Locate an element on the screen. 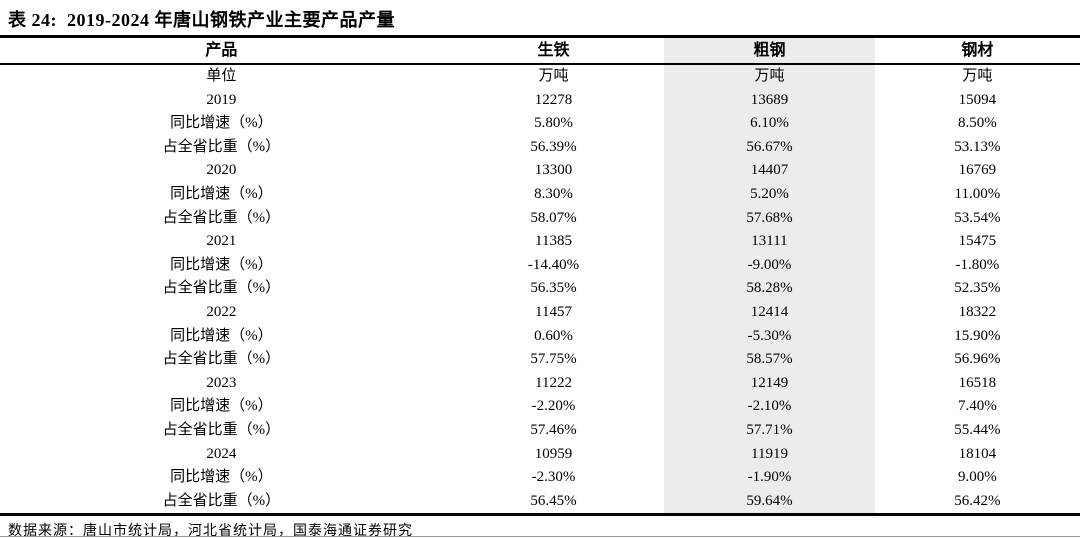  table-cell: 单位 is located at coordinates (221, 76).